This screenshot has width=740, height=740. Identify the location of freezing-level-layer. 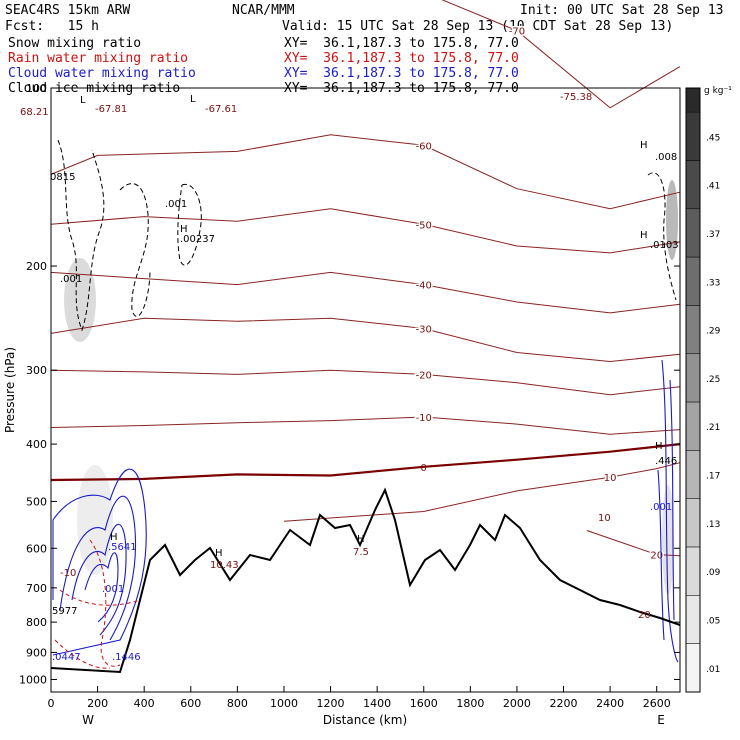
(365, 462).